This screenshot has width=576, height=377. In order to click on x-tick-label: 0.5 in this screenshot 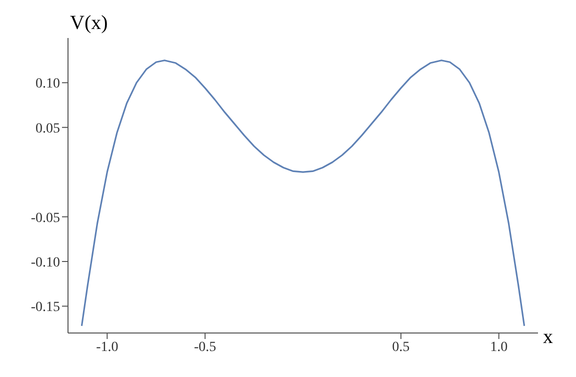, I will do `click(401, 347)`.